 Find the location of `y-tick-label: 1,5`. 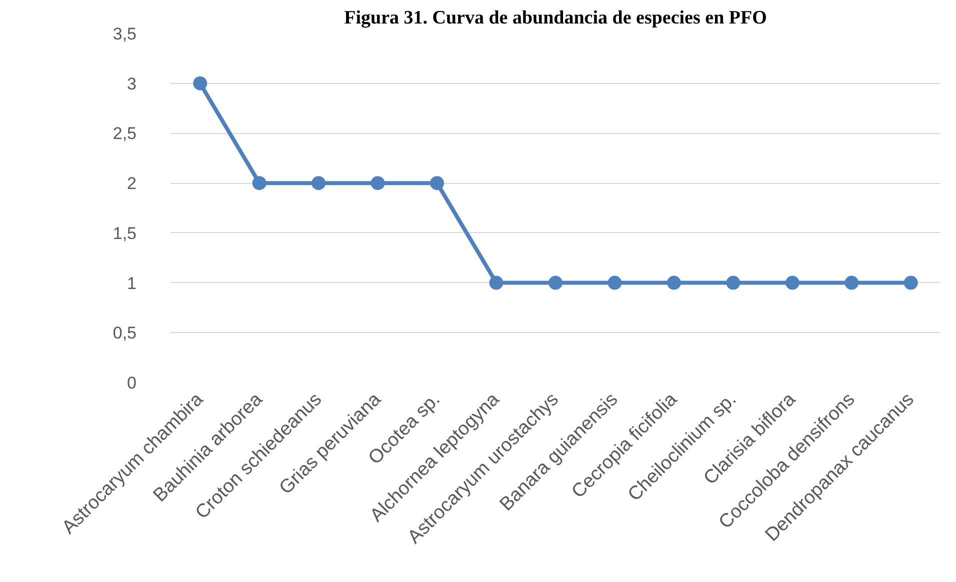

y-tick-label: 1,5 is located at coordinates (124, 233).